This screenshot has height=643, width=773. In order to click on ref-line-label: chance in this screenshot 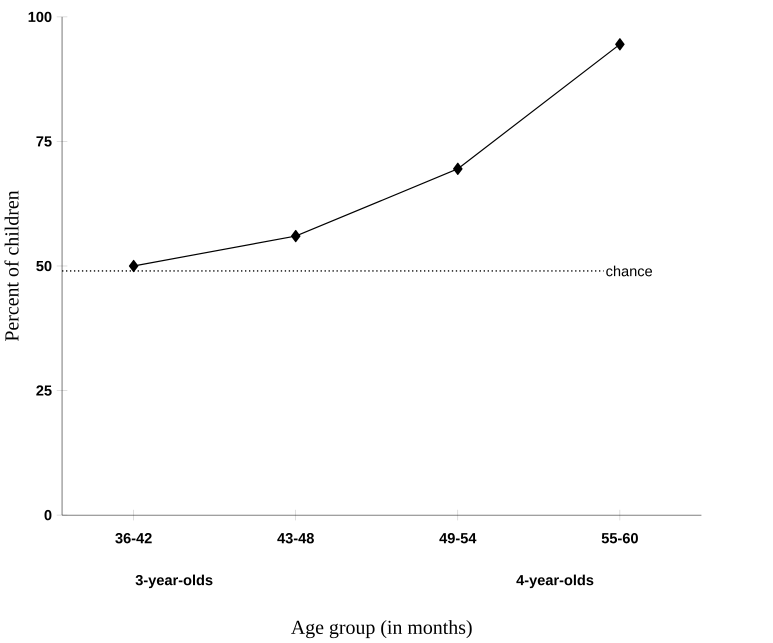, I will do `click(629, 271)`.